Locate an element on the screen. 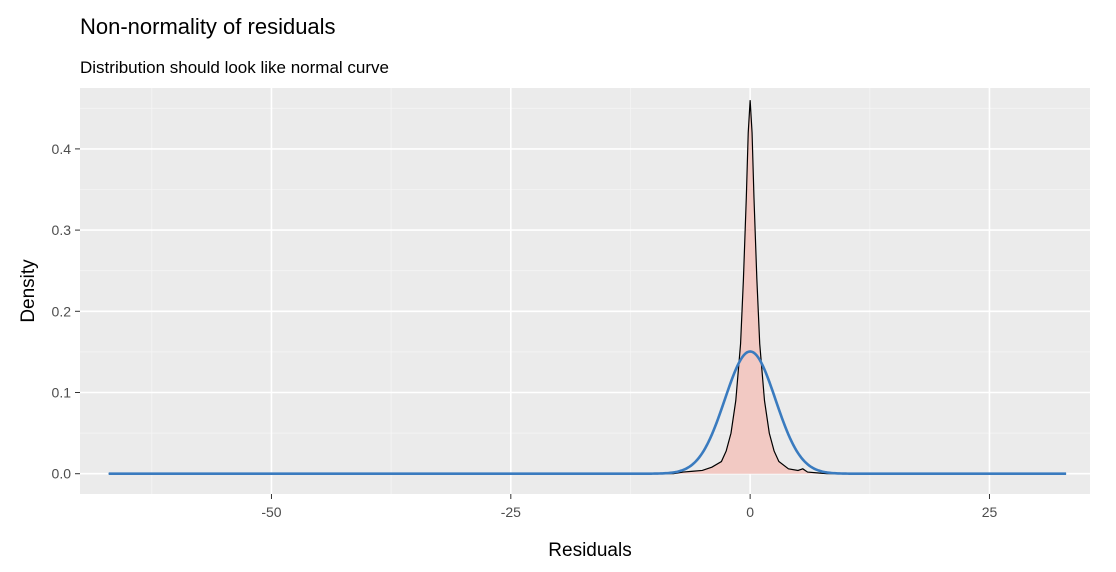 Image resolution: width=1116 pixels, height=572 pixels. x-axis-title: Residuals is located at coordinates (589, 550).